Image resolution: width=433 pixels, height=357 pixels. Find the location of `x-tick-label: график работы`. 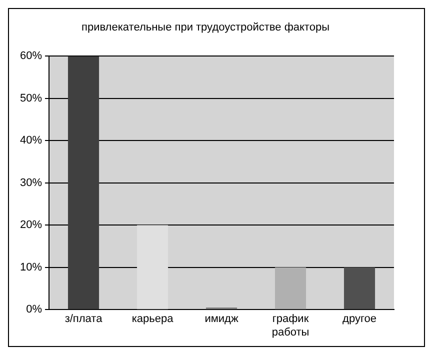

x-tick-label: график работы is located at coordinates (291, 325).